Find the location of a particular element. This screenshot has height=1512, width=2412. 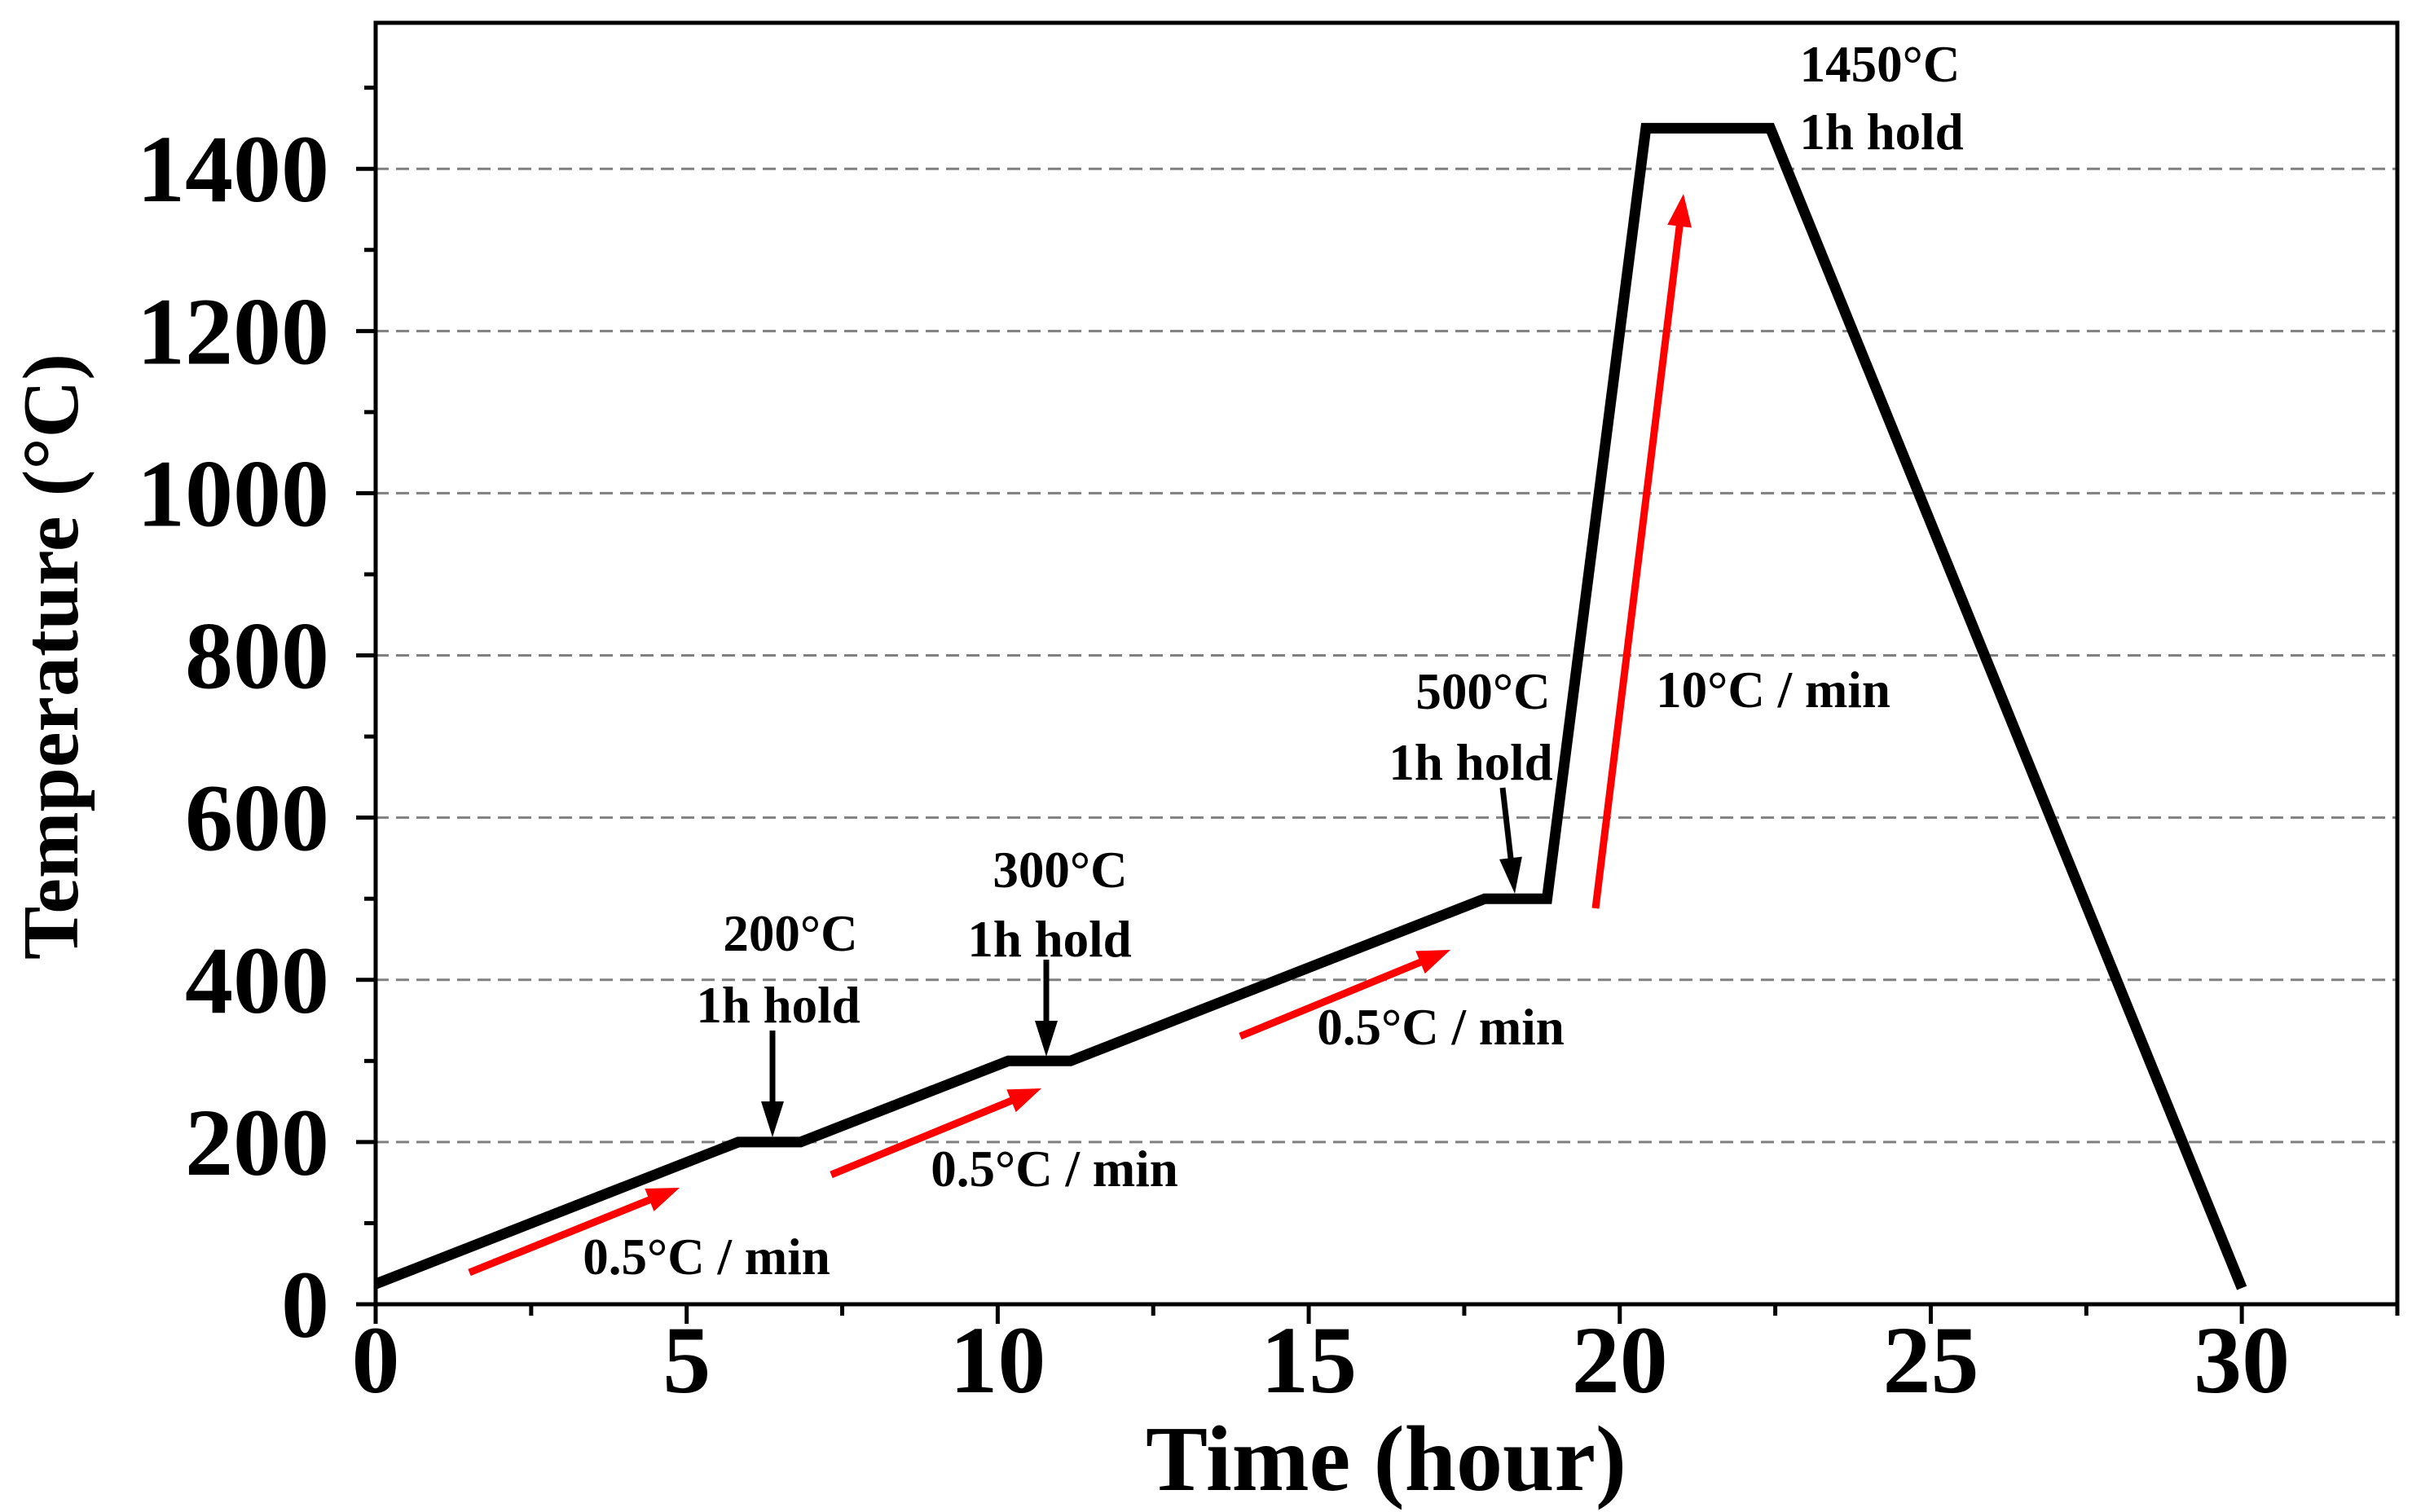

hold-arrow-shaft is located at coordinates (1506, 824).